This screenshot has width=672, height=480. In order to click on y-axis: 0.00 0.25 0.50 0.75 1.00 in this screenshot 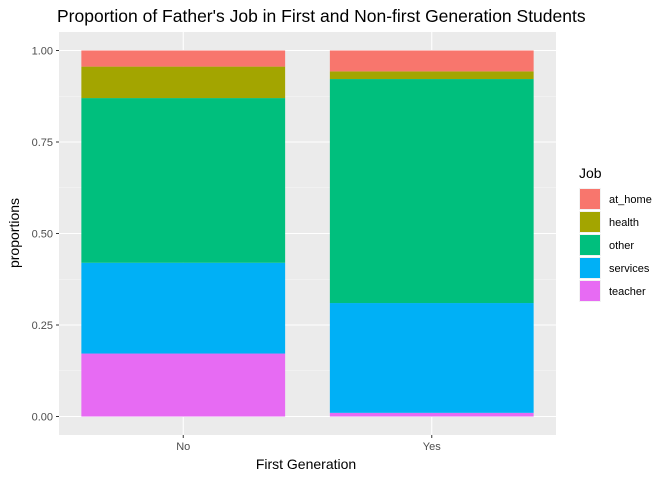, I will do `click(45, 235)`.